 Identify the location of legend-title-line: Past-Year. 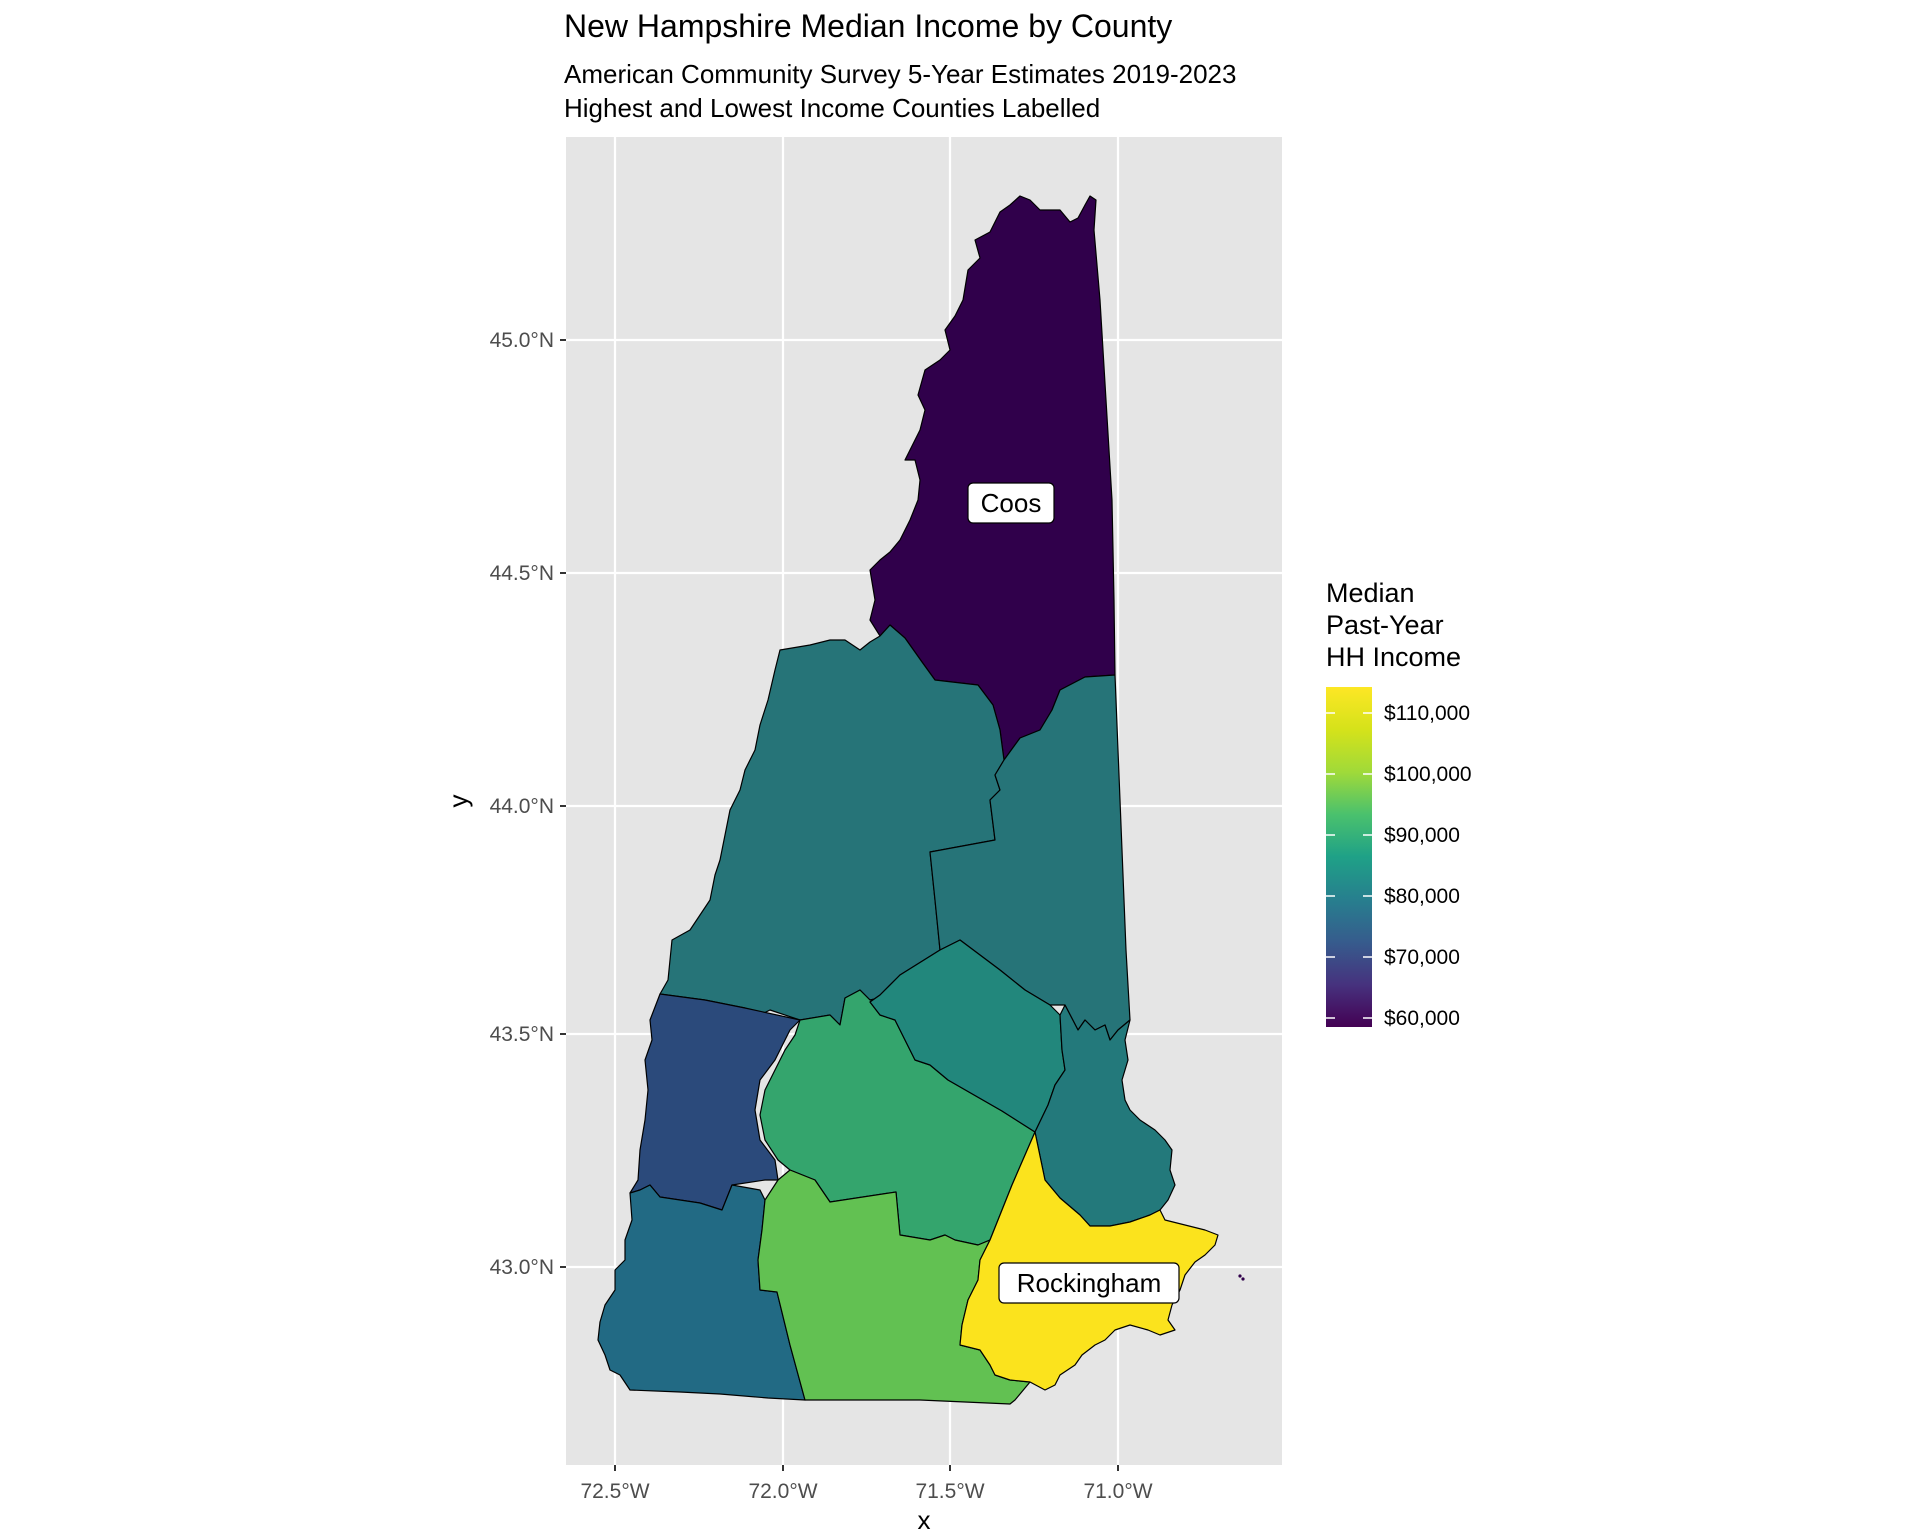
(1385, 625).